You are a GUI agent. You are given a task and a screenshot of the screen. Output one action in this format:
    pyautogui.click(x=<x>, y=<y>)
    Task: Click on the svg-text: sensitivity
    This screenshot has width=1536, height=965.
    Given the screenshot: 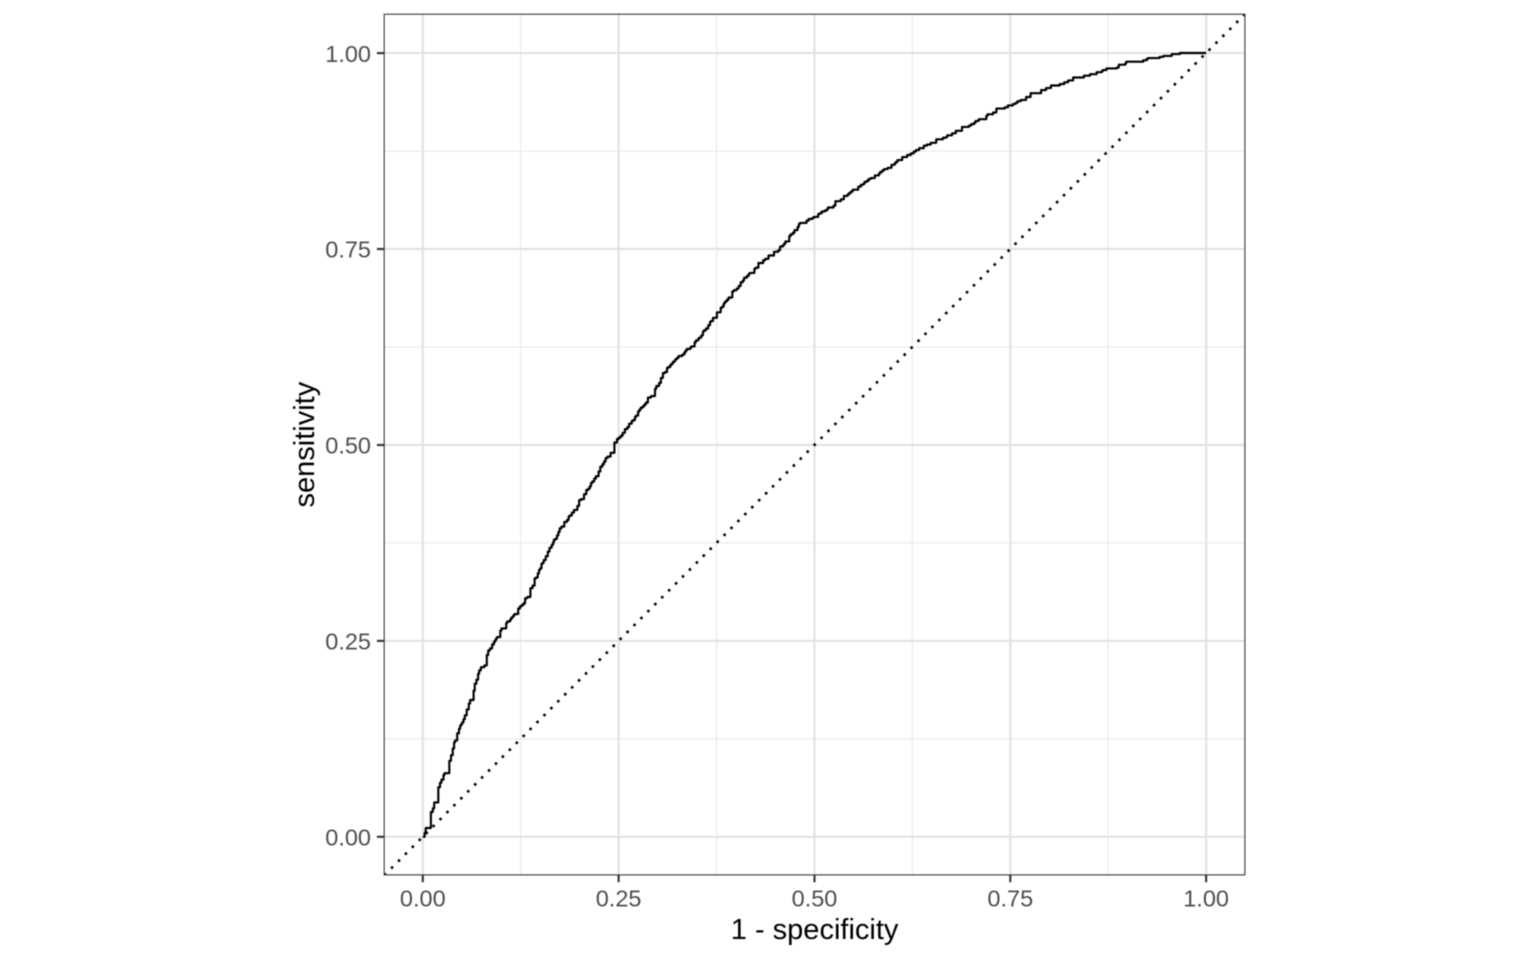 What is the action you would take?
    pyautogui.click(x=305, y=444)
    